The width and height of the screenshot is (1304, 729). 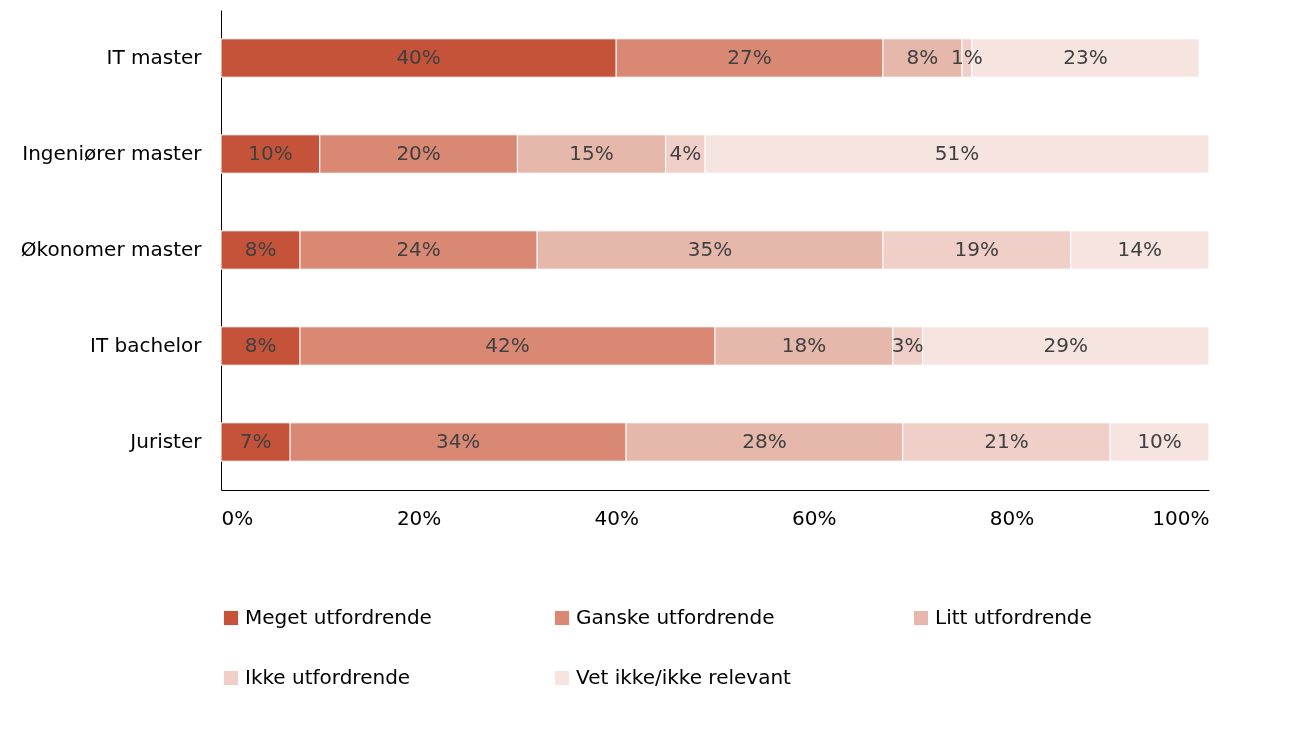 What do you see at coordinates (967, 57) in the screenshot?
I see `data-label: 1%` at bounding box center [967, 57].